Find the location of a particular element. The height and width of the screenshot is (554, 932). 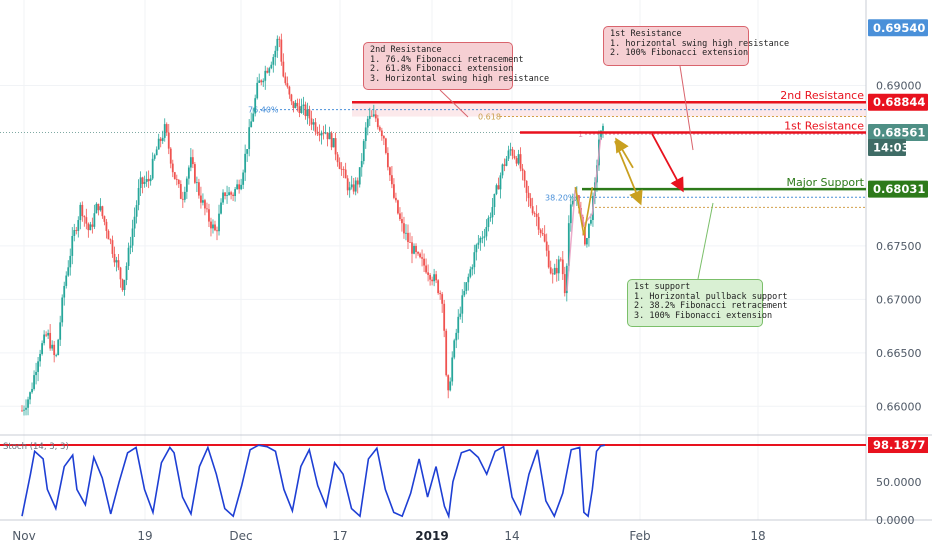

price-tag-value: 0.68031 is located at coordinates (899, 189).